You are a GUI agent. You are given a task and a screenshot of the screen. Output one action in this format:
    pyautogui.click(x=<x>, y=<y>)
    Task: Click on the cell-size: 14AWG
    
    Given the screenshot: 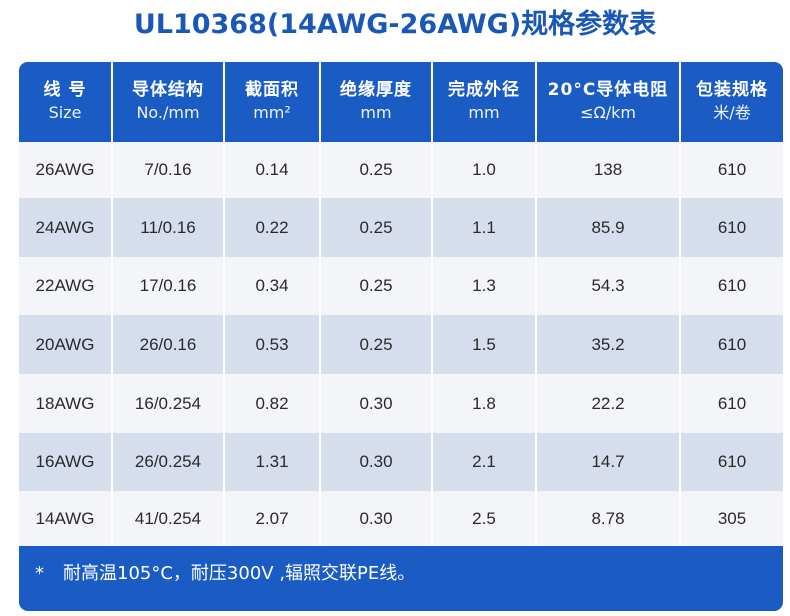 What is the action you would take?
    pyautogui.click(x=66, y=518)
    